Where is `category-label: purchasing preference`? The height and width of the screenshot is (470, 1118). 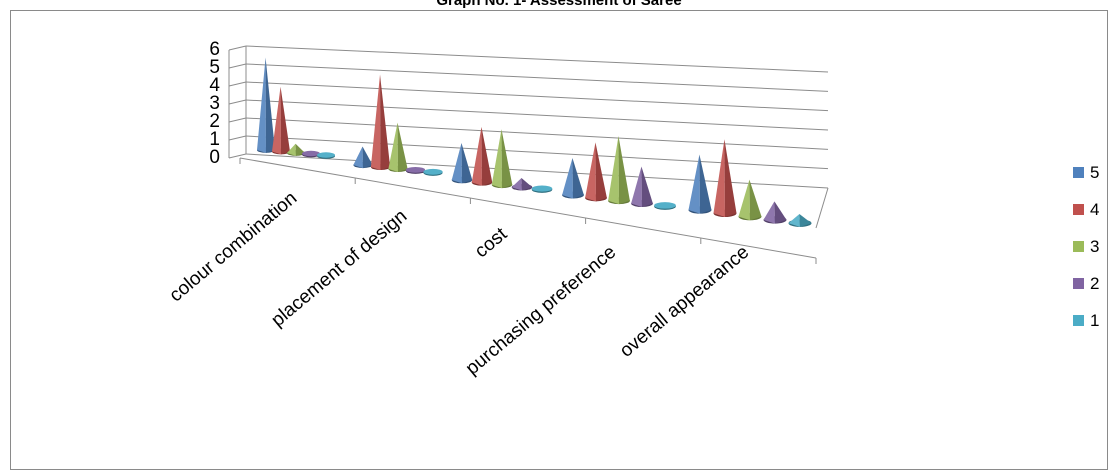
category-label: purchasing preference is located at coordinates (541, 311).